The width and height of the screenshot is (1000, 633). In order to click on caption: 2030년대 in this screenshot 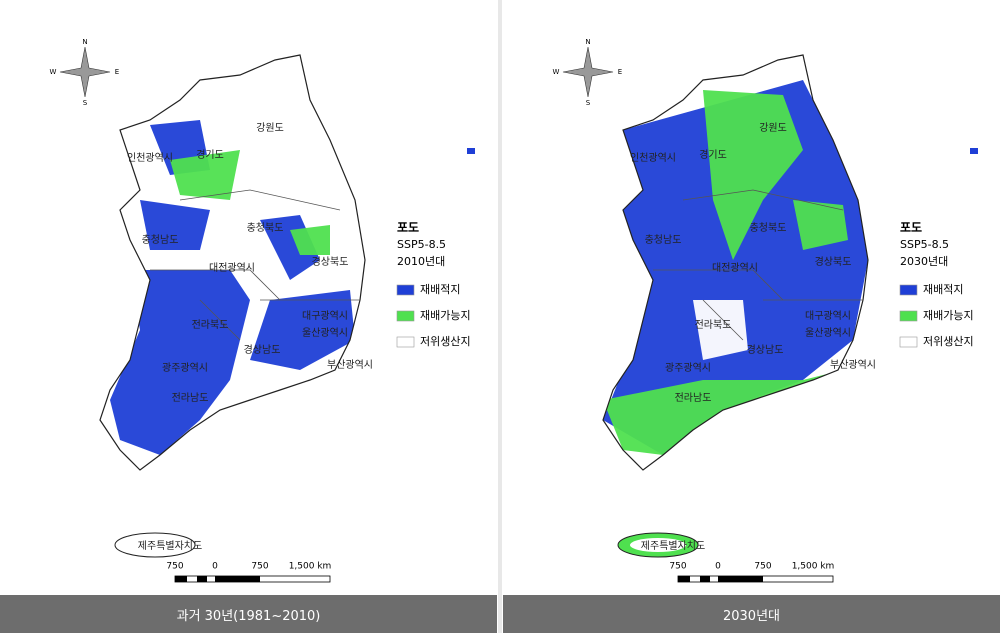, I will do `click(751, 614)`.